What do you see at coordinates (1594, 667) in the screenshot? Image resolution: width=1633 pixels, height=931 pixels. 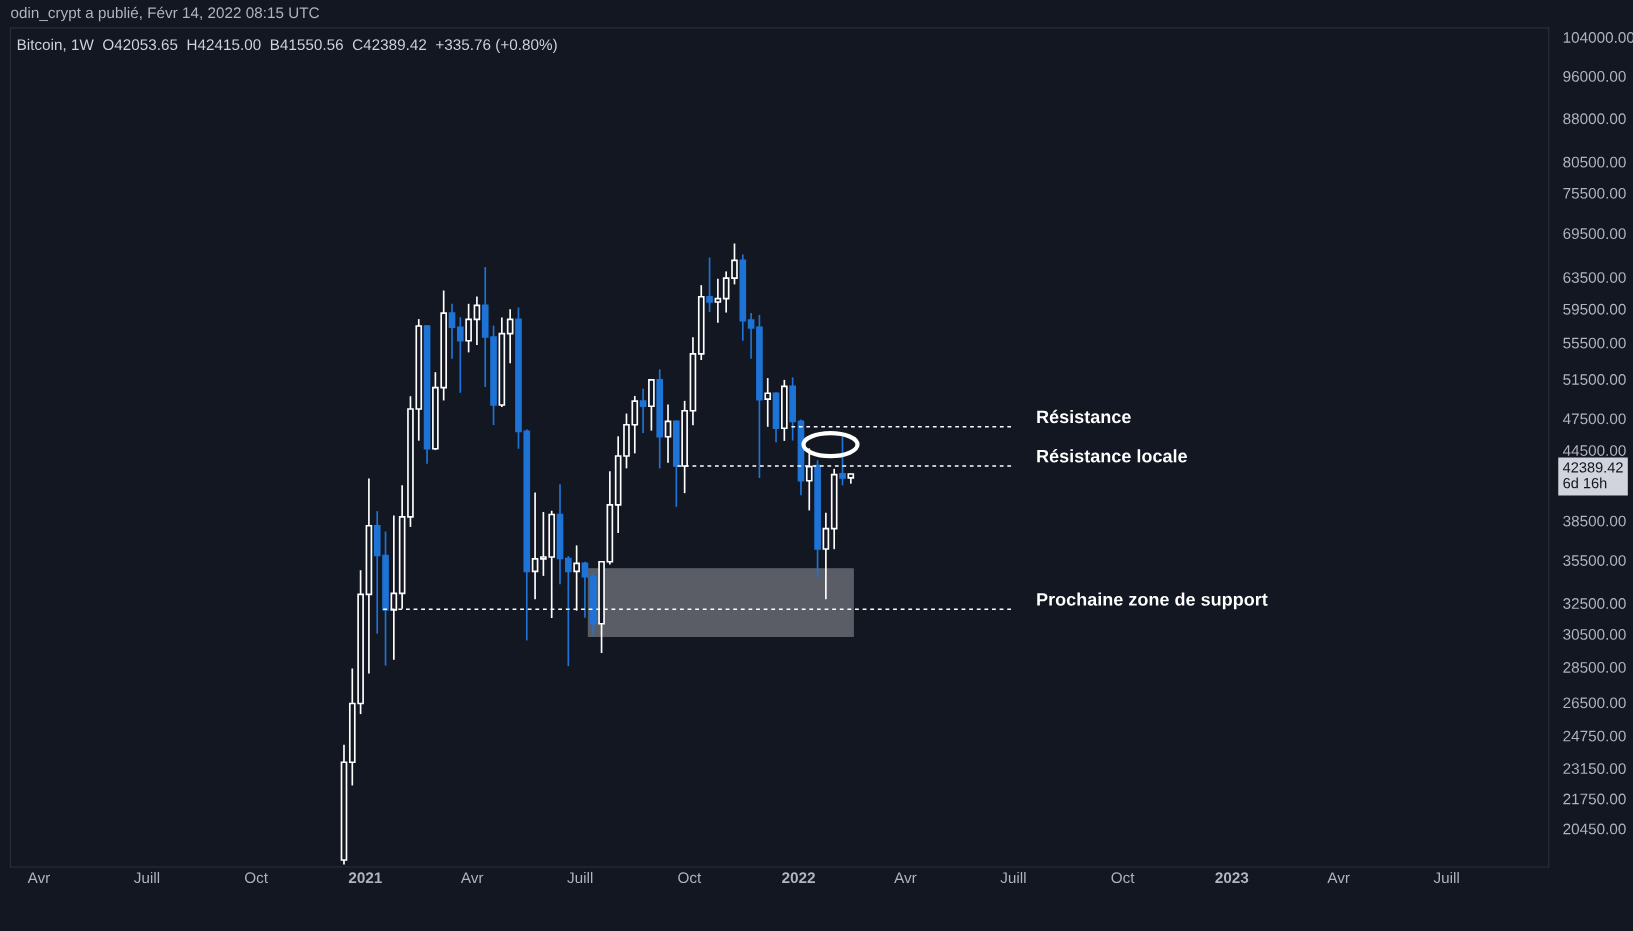 I see `y-tick-label: 28500.00` at bounding box center [1594, 667].